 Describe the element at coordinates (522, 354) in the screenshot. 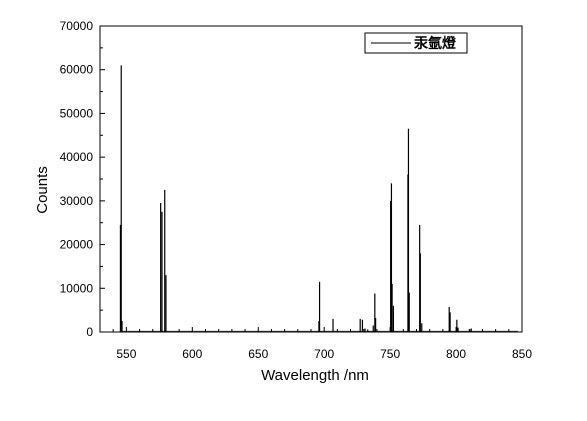

I see `x-tick-label: 850` at that location.